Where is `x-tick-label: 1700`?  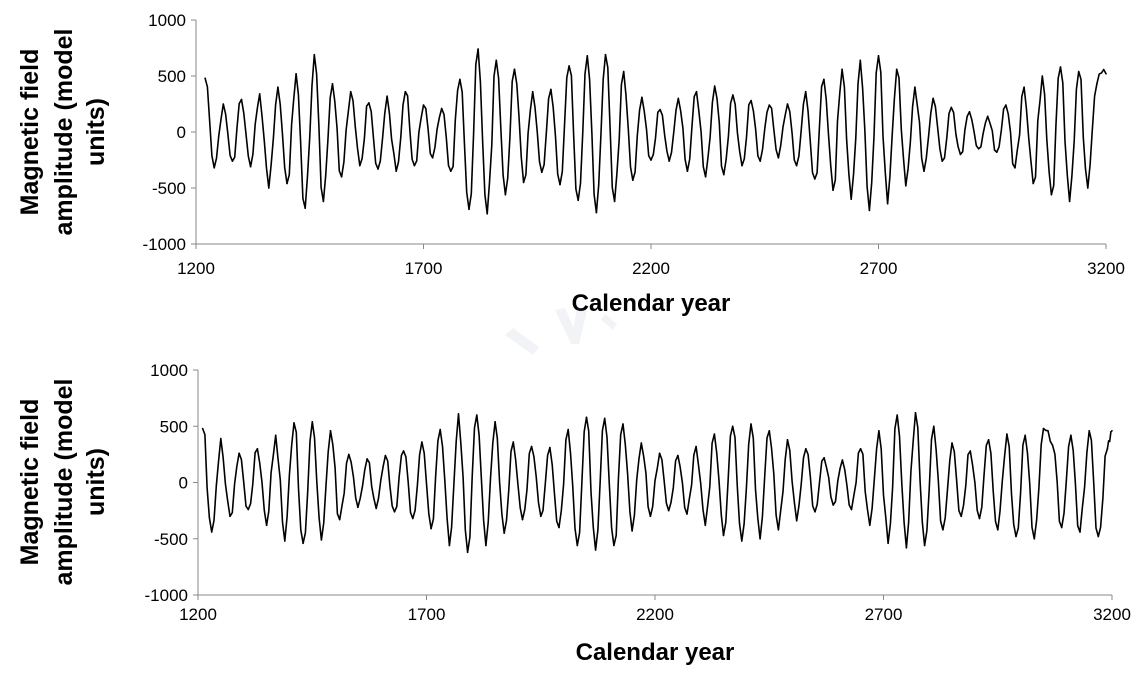
x-tick-label: 1700 is located at coordinates (424, 268).